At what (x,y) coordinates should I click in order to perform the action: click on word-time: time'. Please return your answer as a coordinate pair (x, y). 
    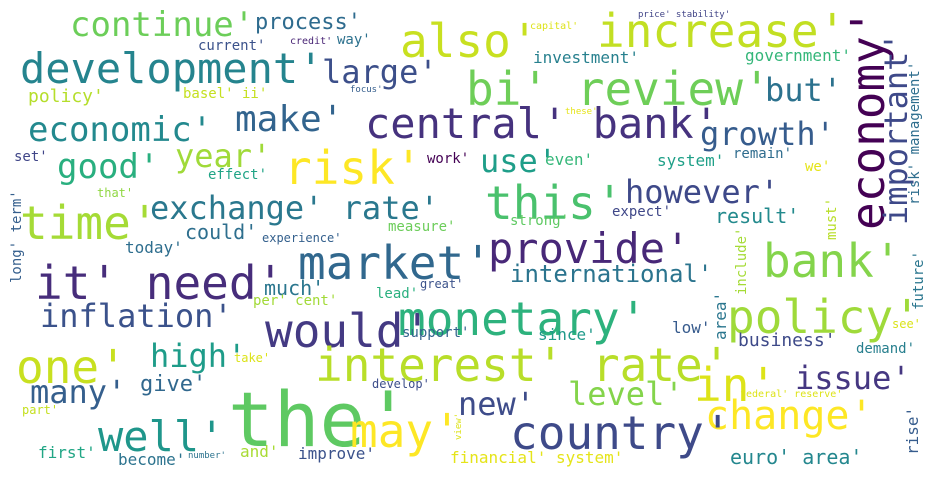
    Looking at the image, I should click on (89, 223).